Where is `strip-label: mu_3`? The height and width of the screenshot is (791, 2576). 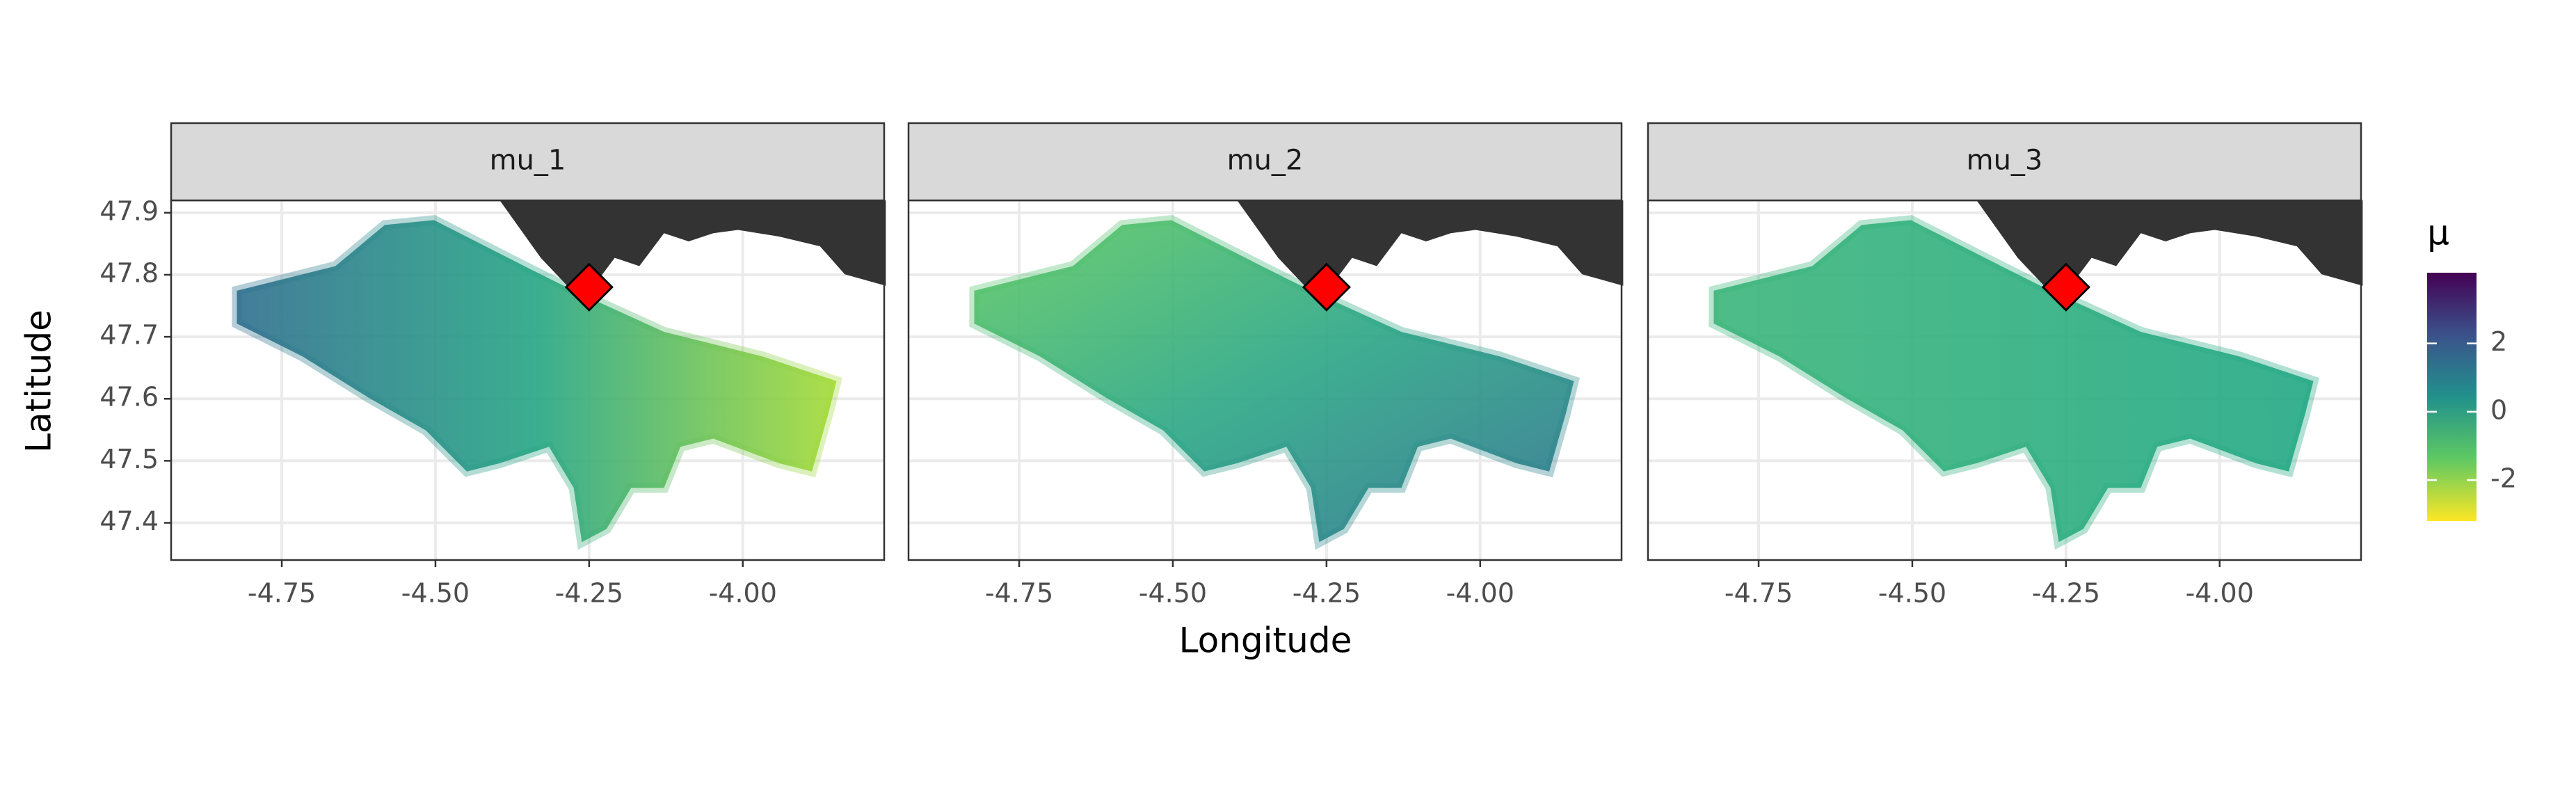 strip-label: mu_3 is located at coordinates (2005, 161).